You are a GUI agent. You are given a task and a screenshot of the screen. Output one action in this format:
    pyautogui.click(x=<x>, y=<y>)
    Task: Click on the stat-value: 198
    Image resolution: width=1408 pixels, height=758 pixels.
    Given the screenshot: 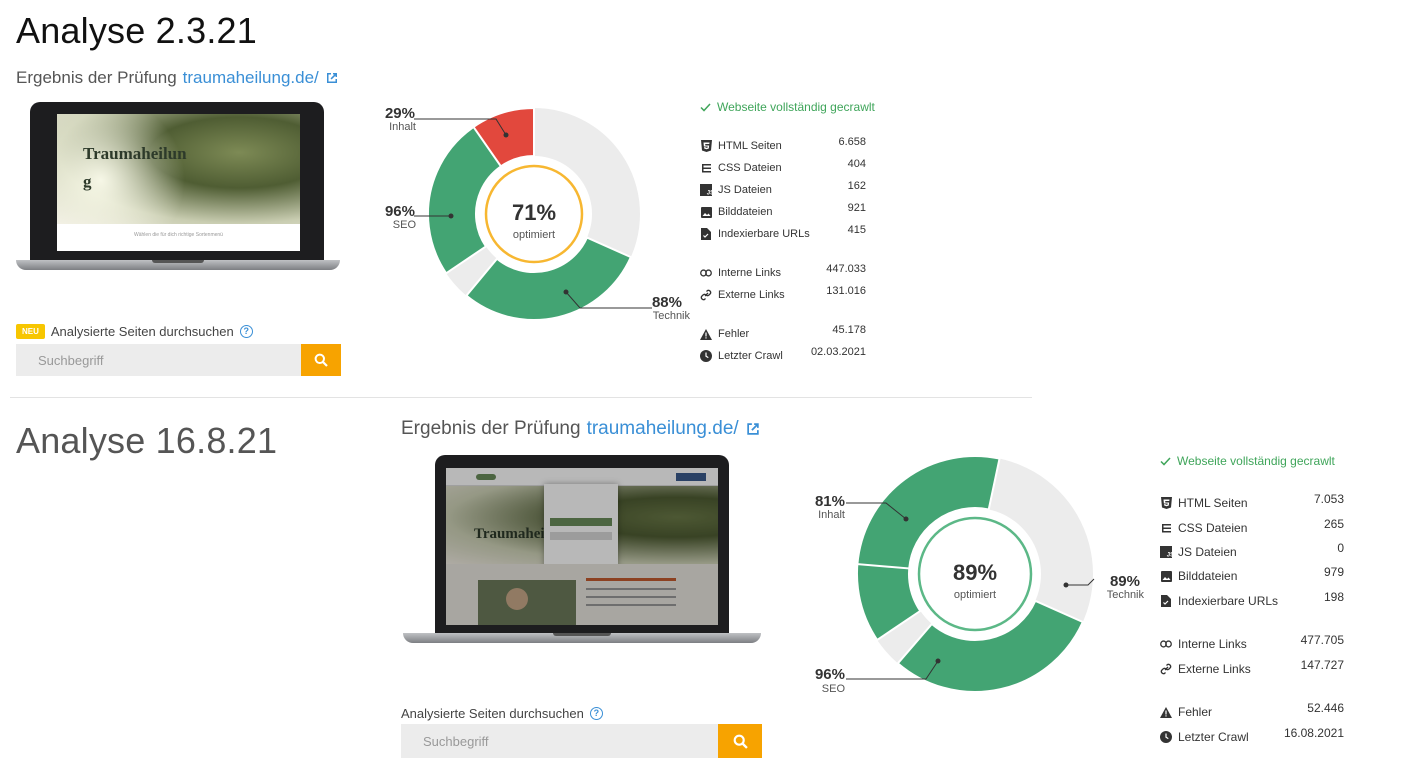 What is the action you would take?
    pyautogui.click(x=1333, y=597)
    